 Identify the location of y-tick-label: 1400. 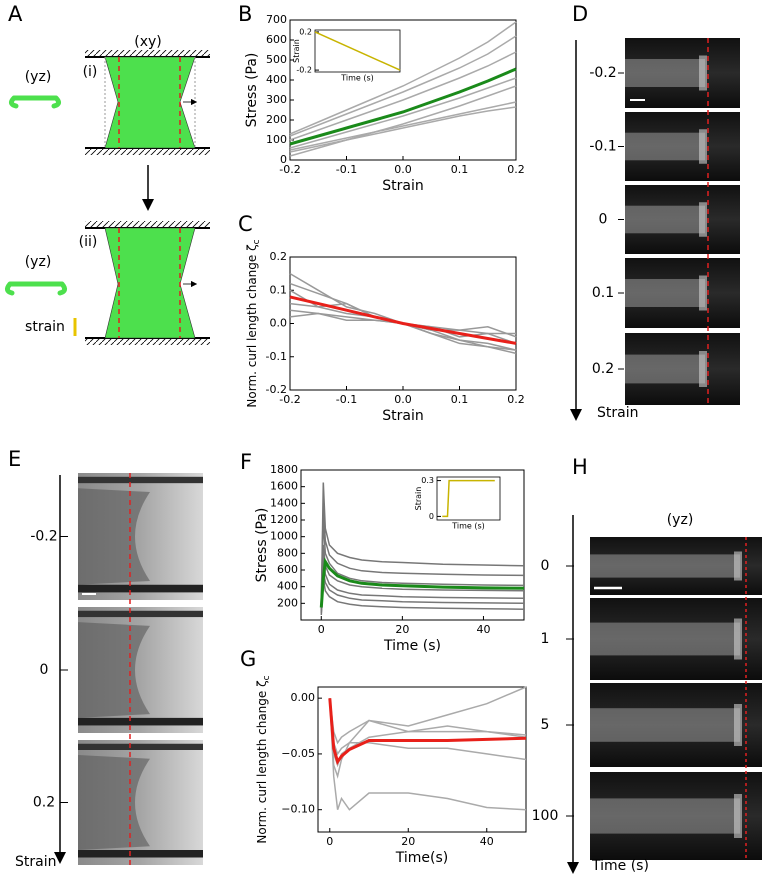
(284, 502).